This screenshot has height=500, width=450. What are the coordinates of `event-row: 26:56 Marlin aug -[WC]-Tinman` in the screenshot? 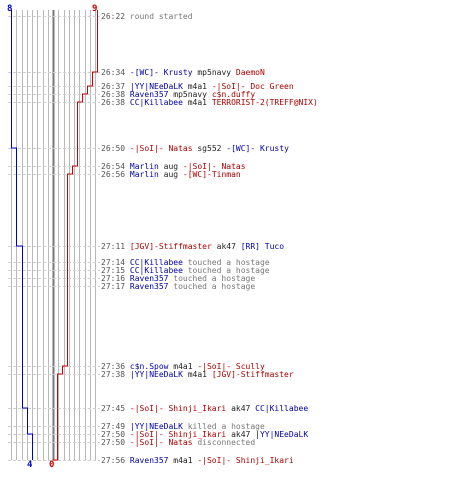 It's located at (171, 174).